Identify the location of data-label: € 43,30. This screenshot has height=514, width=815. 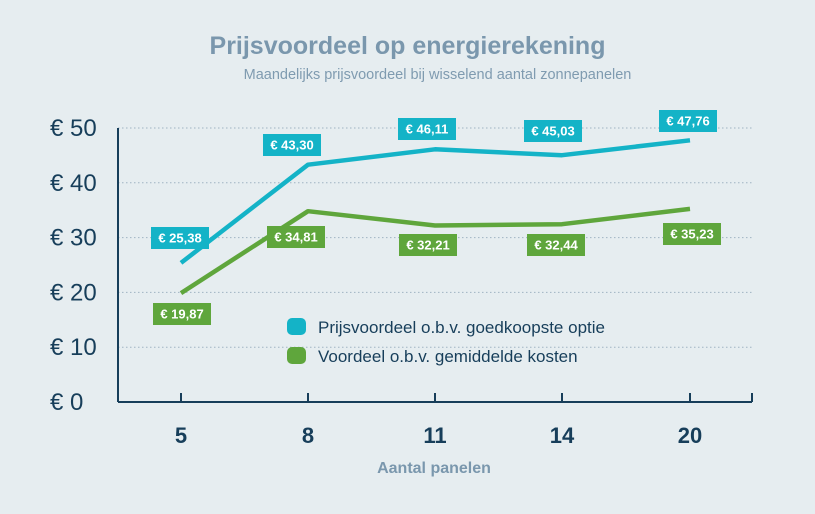
(291, 145).